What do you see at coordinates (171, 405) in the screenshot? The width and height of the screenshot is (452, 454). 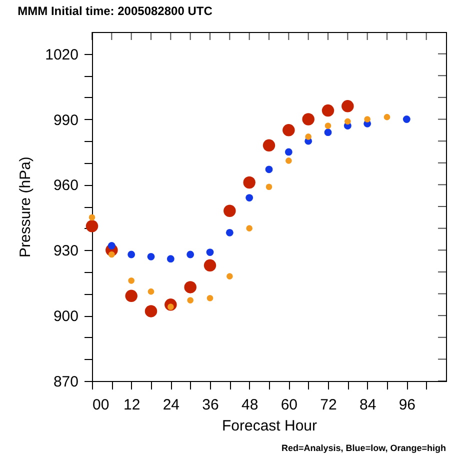 I see `x-tick-label: 24` at bounding box center [171, 405].